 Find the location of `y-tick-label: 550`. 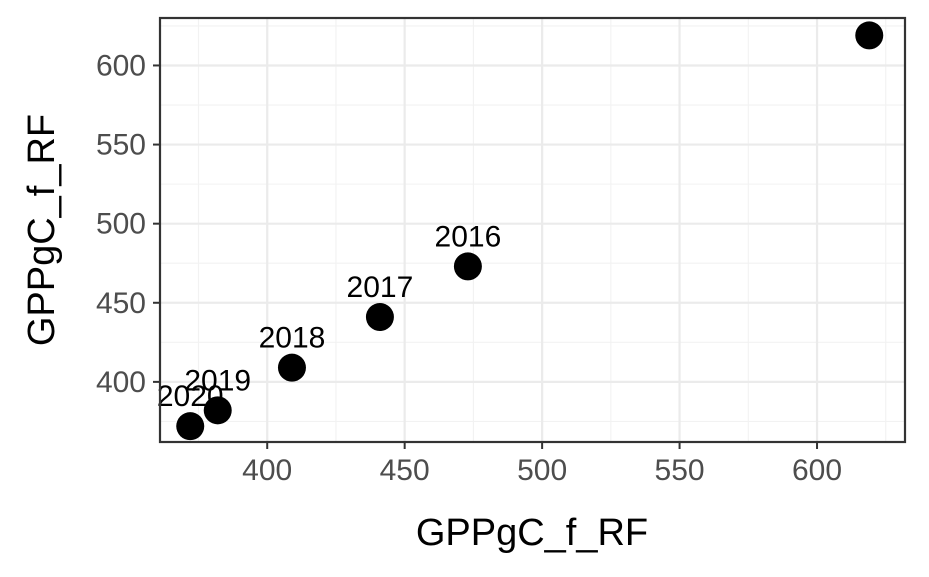

y-tick-label: 550 is located at coordinates (121, 145).